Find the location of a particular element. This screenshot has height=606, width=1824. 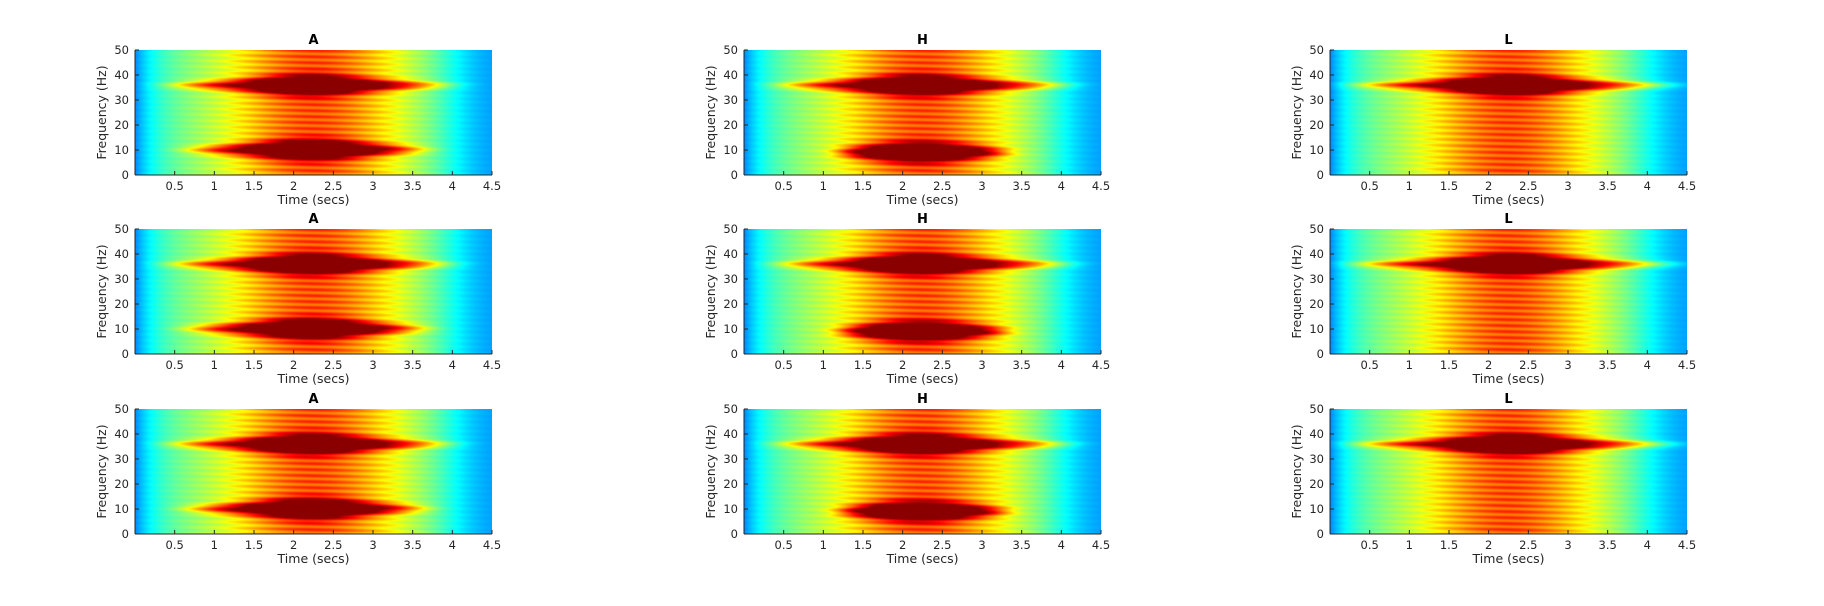

panel-title: L is located at coordinates (1508, 399).